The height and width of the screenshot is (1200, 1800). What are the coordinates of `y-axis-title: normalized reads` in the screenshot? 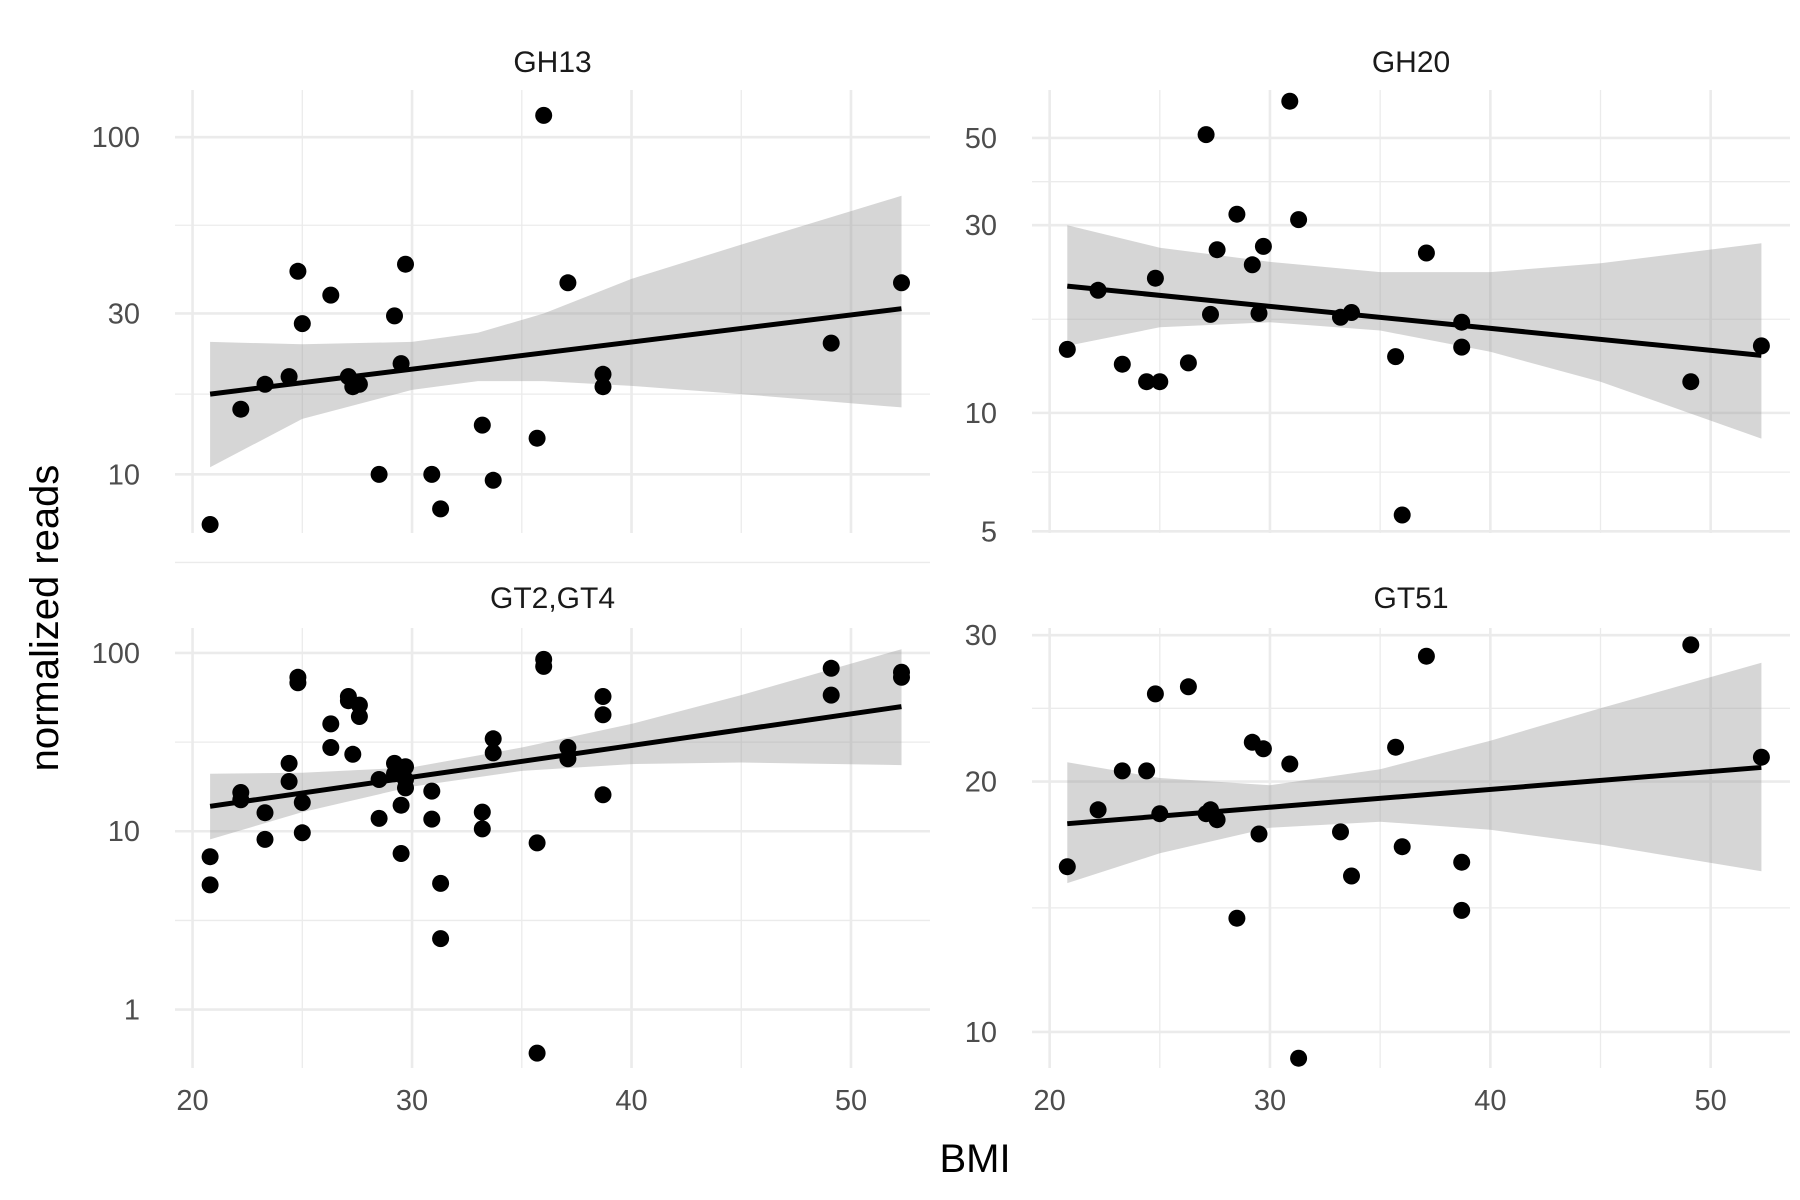 It's located at (45, 618).